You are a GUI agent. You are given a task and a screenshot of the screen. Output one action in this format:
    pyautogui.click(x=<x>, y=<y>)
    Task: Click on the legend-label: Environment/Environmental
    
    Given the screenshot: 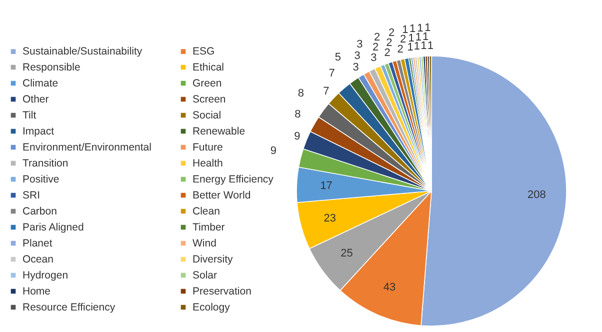 What is the action you would take?
    pyautogui.click(x=87, y=147)
    